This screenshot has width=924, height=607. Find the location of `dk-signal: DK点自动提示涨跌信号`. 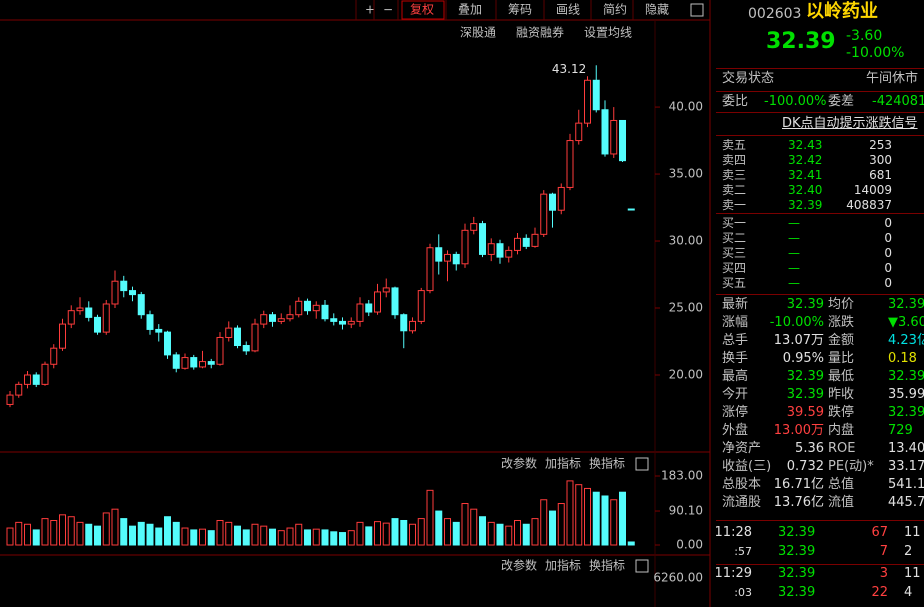

dk-signal: DK点自动提示涨跌信号 is located at coordinates (850, 123).